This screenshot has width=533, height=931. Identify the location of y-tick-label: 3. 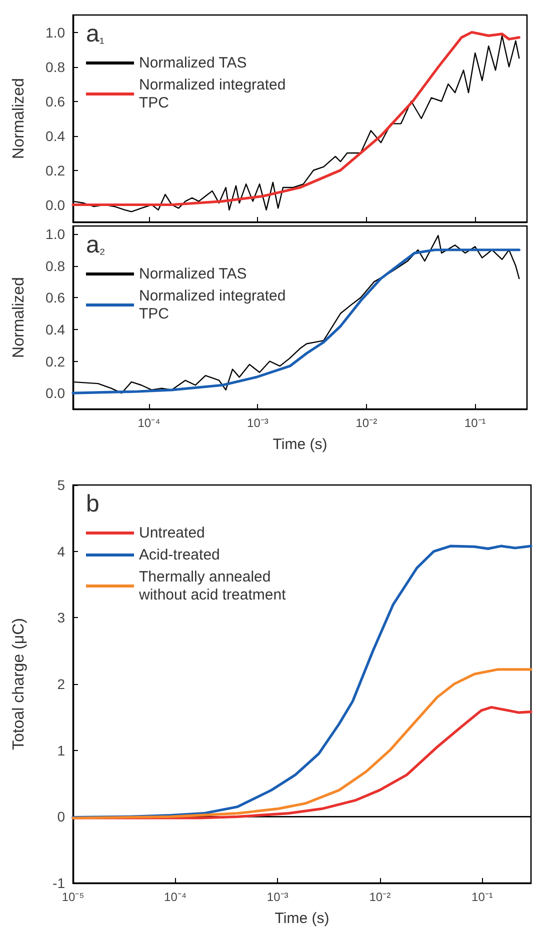
(61, 618).